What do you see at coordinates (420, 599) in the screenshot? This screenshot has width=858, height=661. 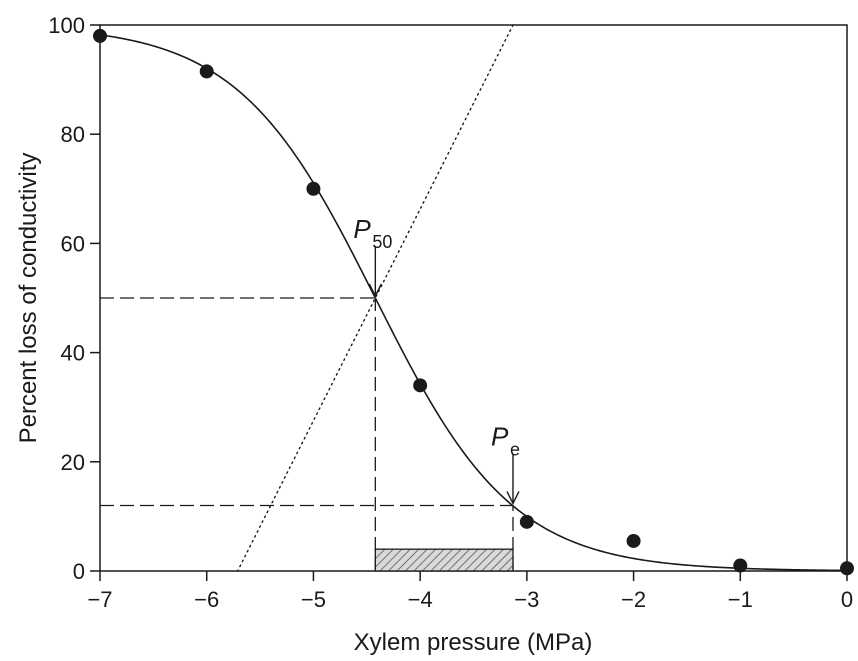 I see `x-tick-label: −4` at bounding box center [420, 599].